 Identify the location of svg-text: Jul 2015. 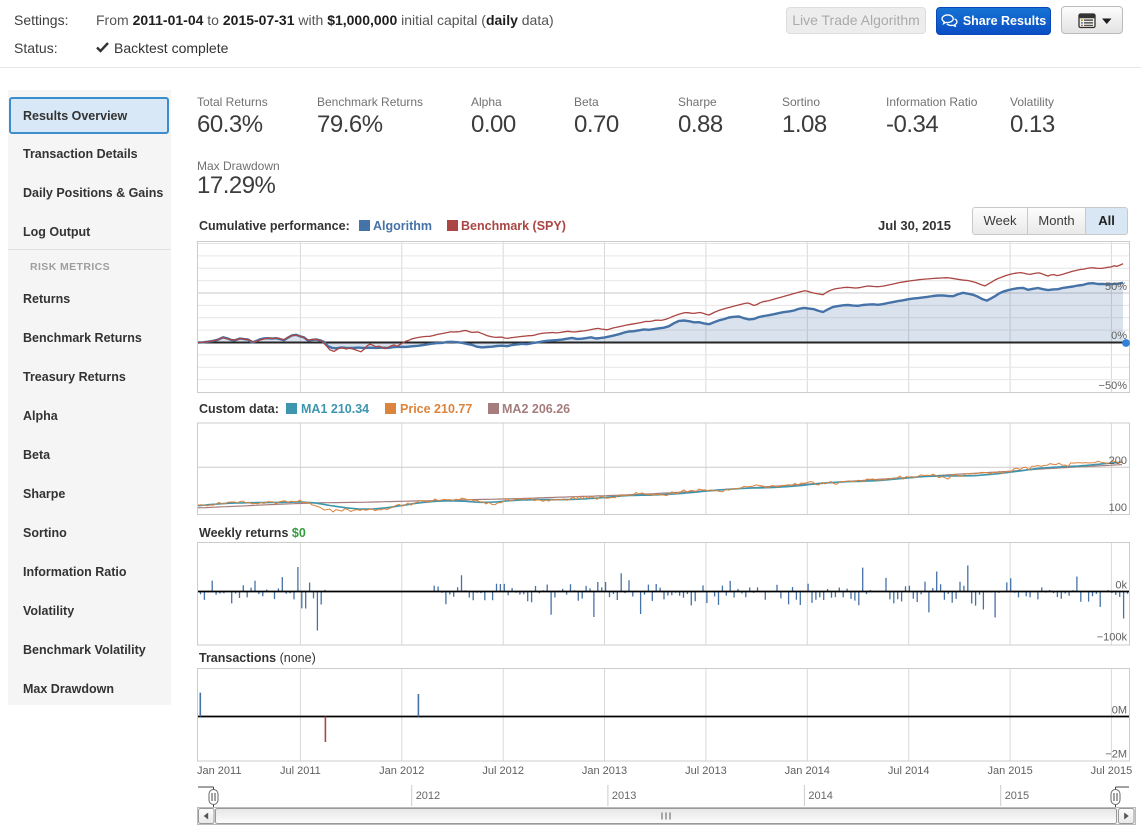
(1112, 771).